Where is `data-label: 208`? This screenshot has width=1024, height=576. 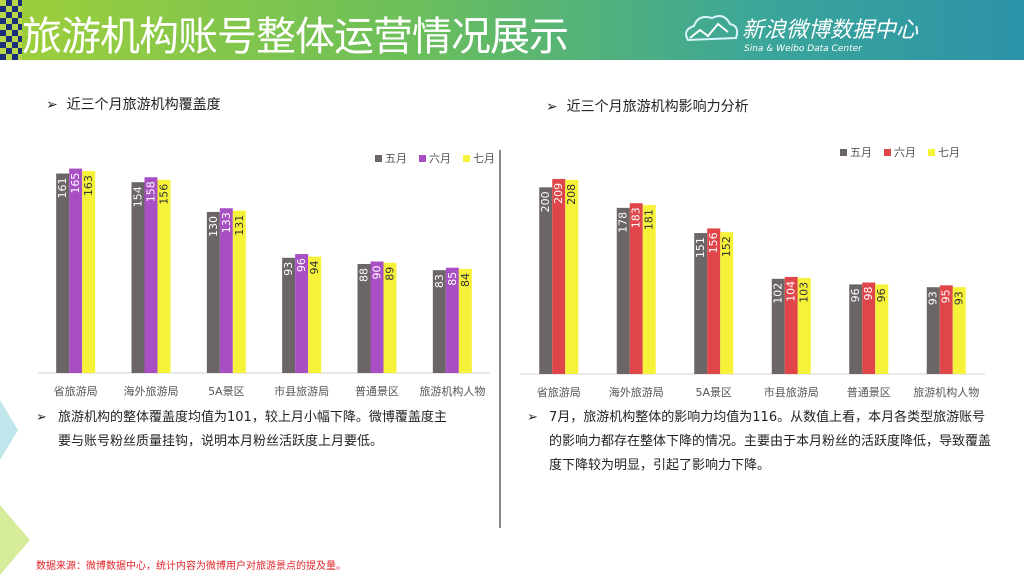
data-label: 208 is located at coordinates (571, 194).